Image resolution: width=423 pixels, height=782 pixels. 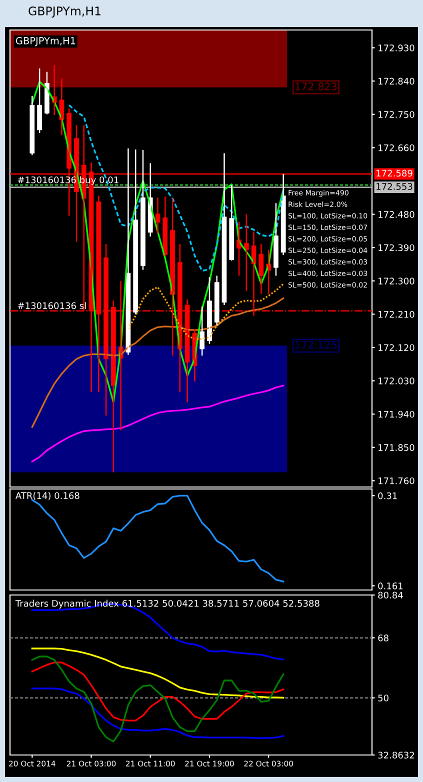 What do you see at coordinates (396, 214) in the screenshot?
I see `y-tick-label: 172.480` at bounding box center [396, 214].